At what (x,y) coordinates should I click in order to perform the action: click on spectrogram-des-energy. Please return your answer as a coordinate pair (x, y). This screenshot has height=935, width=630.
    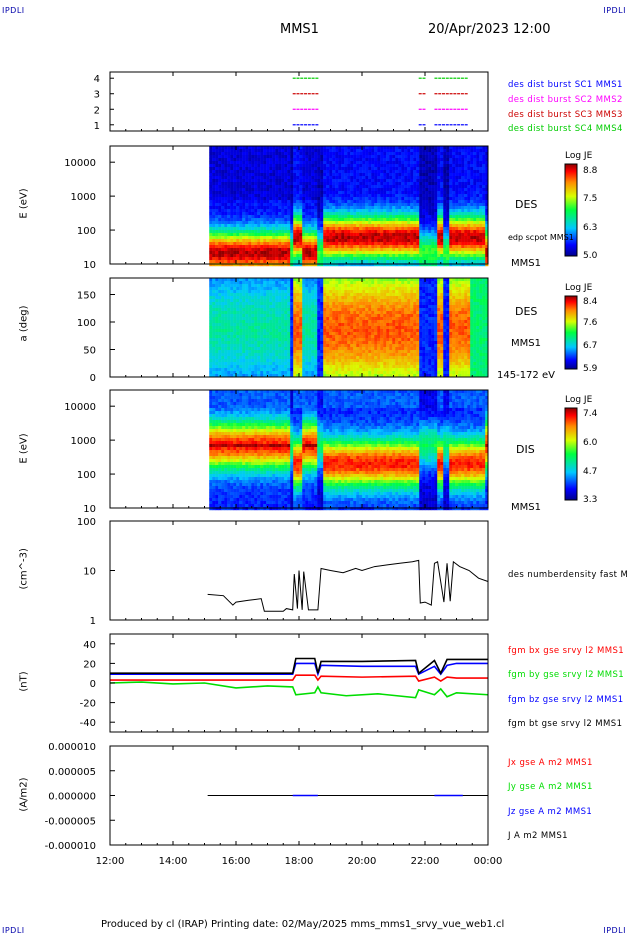
    Looking at the image, I should click on (348, 206).